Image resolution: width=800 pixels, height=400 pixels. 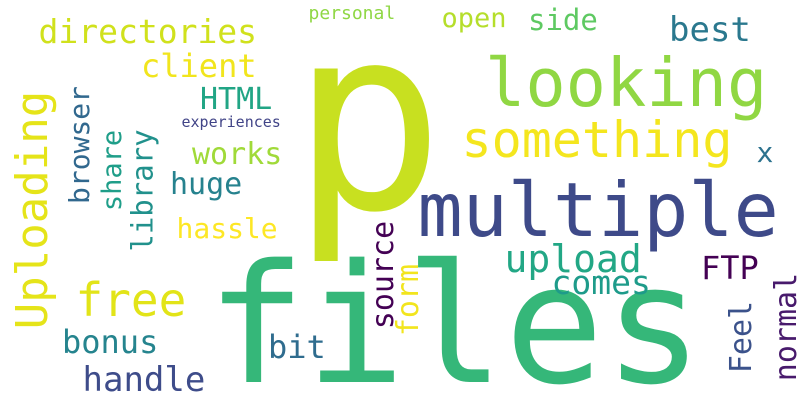 I want to click on word-huge: huge, so click(x=206, y=184).